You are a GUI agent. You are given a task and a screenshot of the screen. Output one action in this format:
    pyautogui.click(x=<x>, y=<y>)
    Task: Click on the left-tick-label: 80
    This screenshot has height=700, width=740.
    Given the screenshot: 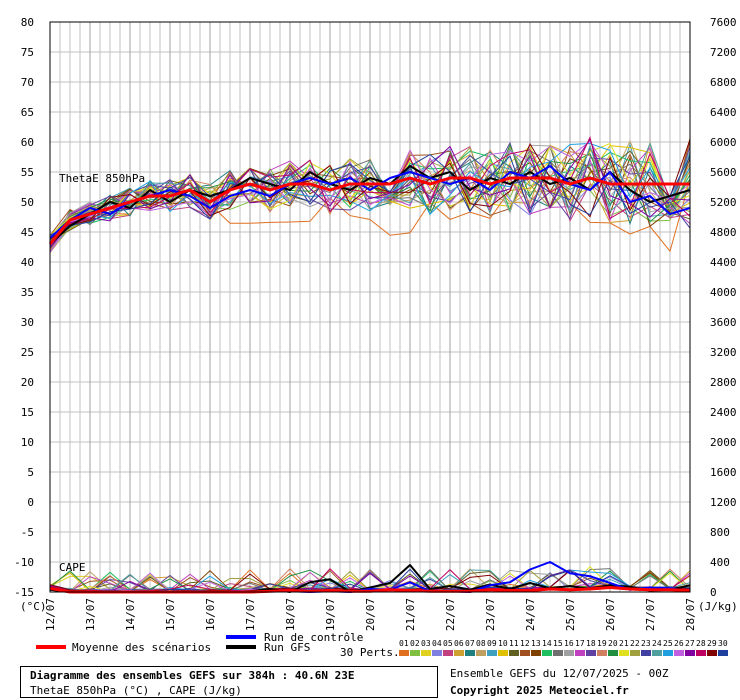 What is the action you would take?
    pyautogui.click(x=27, y=22)
    